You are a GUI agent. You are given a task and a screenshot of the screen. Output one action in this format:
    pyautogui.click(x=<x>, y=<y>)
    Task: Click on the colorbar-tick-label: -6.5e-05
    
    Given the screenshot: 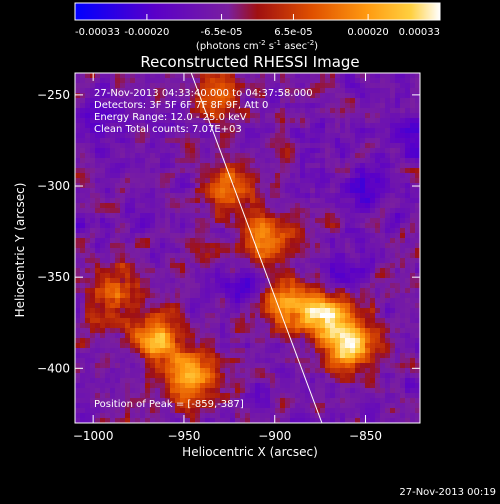 What is the action you would take?
    pyautogui.click(x=222, y=32)
    